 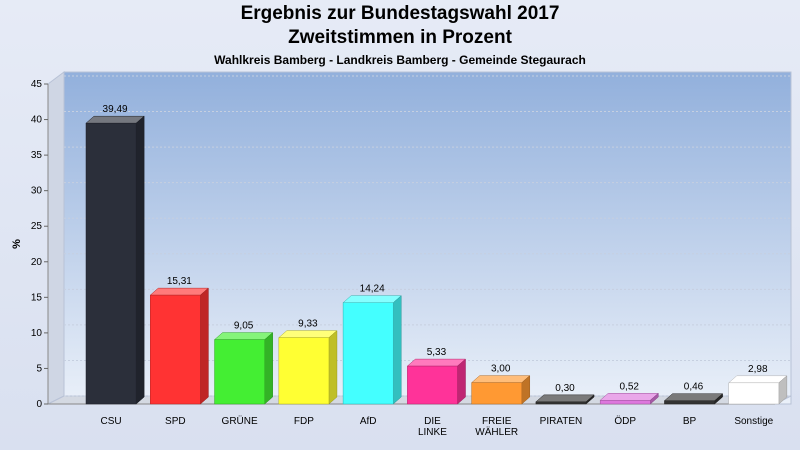 What do you see at coordinates (115, 109) in the screenshot?
I see `bar-value-label: 39,49` at bounding box center [115, 109].